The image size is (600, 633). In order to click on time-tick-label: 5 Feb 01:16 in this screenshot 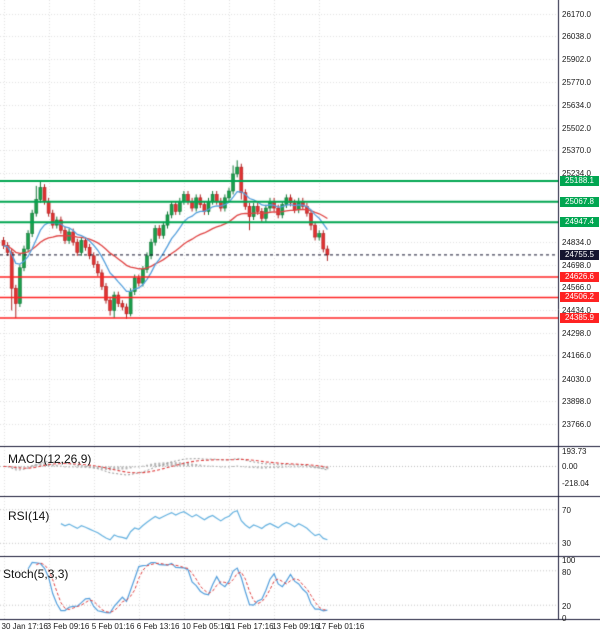, I will do `click(113, 626)`.